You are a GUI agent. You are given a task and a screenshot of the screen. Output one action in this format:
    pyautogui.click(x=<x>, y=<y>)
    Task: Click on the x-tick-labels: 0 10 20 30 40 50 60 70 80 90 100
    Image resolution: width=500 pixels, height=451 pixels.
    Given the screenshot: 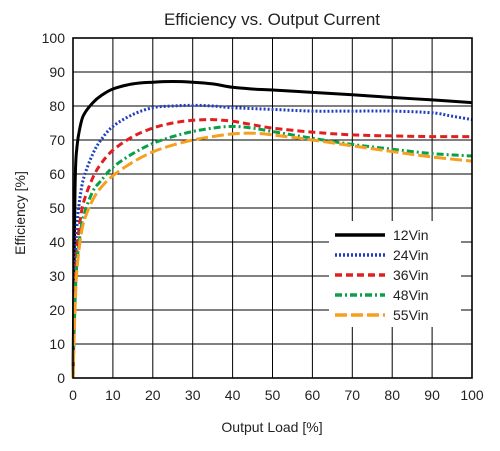 What is the action you would take?
    pyautogui.click(x=276, y=395)
    